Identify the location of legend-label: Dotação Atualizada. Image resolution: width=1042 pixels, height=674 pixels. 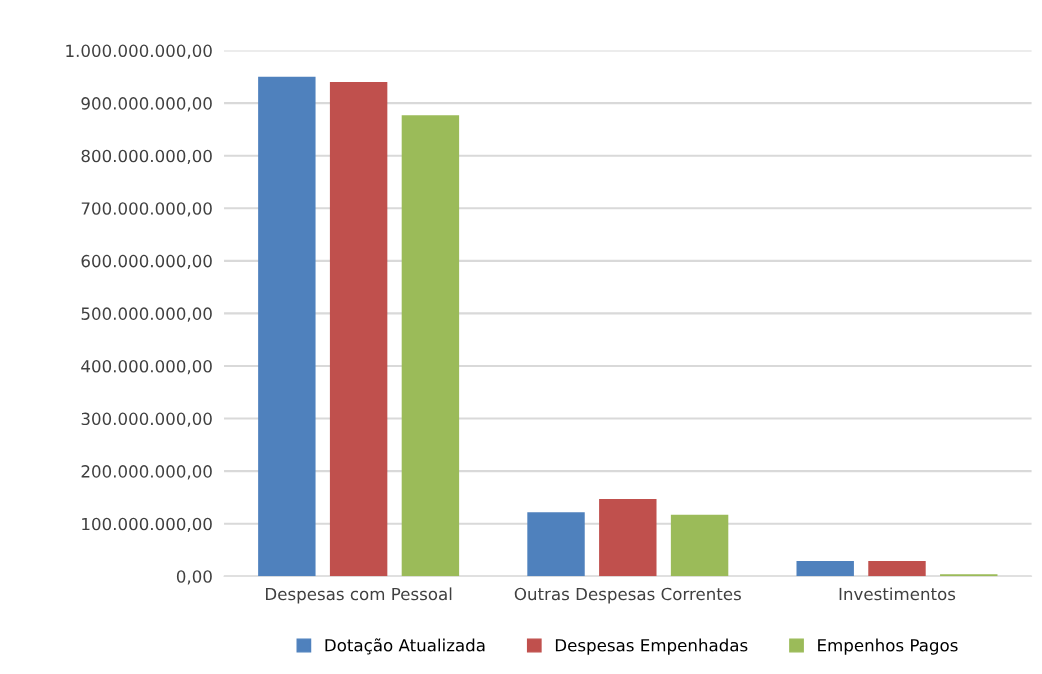
(405, 646).